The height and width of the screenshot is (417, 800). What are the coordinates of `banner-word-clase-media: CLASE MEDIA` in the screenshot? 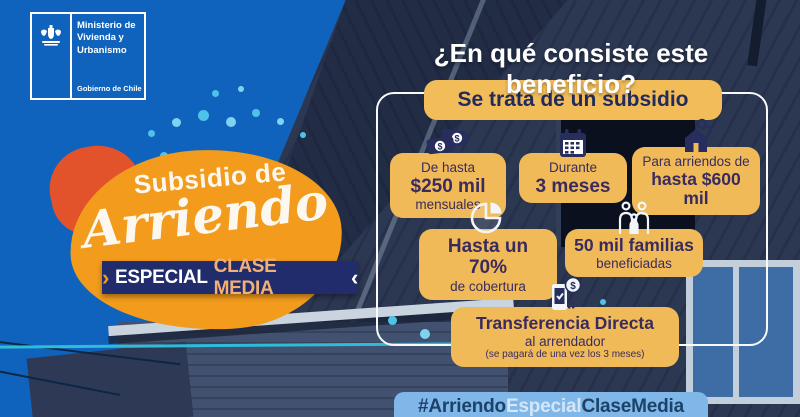 It's located at (245, 277).